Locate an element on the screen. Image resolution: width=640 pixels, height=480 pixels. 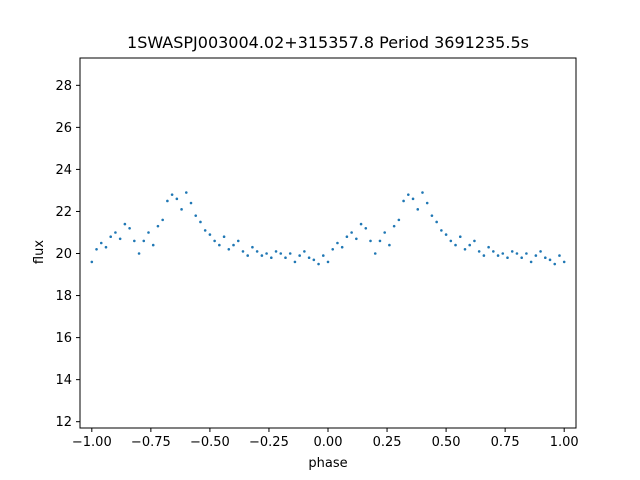
data-points is located at coordinates (328, 228).